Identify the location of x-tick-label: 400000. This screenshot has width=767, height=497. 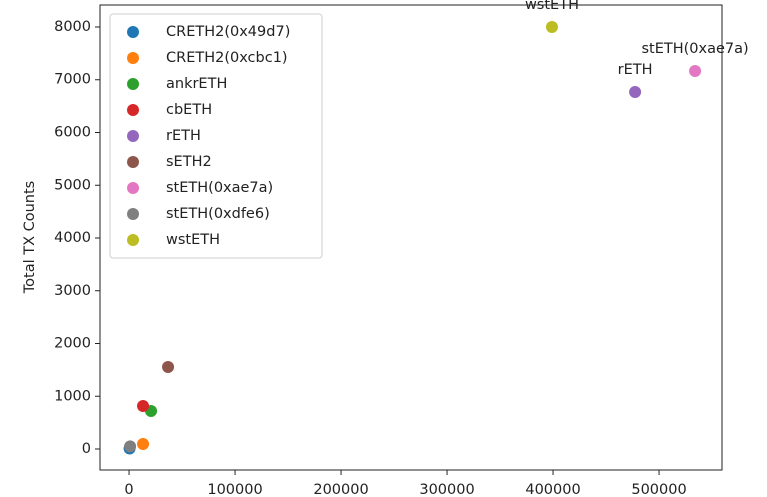
(552, 489).